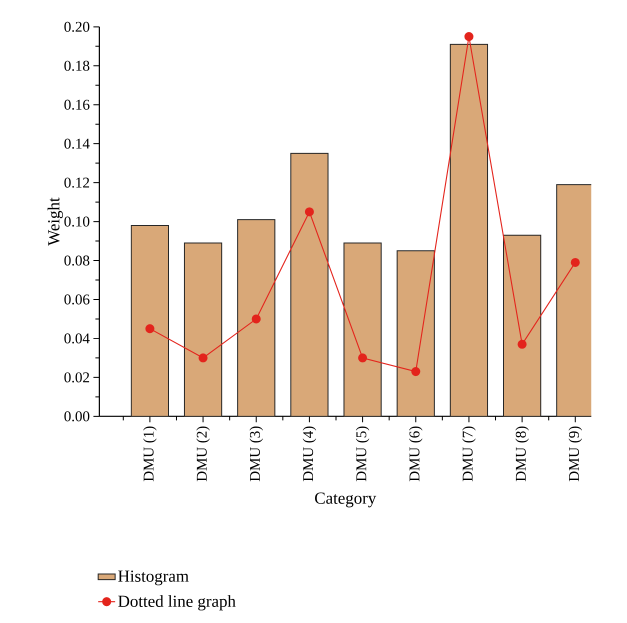  I want to click on legend-label: Histogram, so click(153, 578).